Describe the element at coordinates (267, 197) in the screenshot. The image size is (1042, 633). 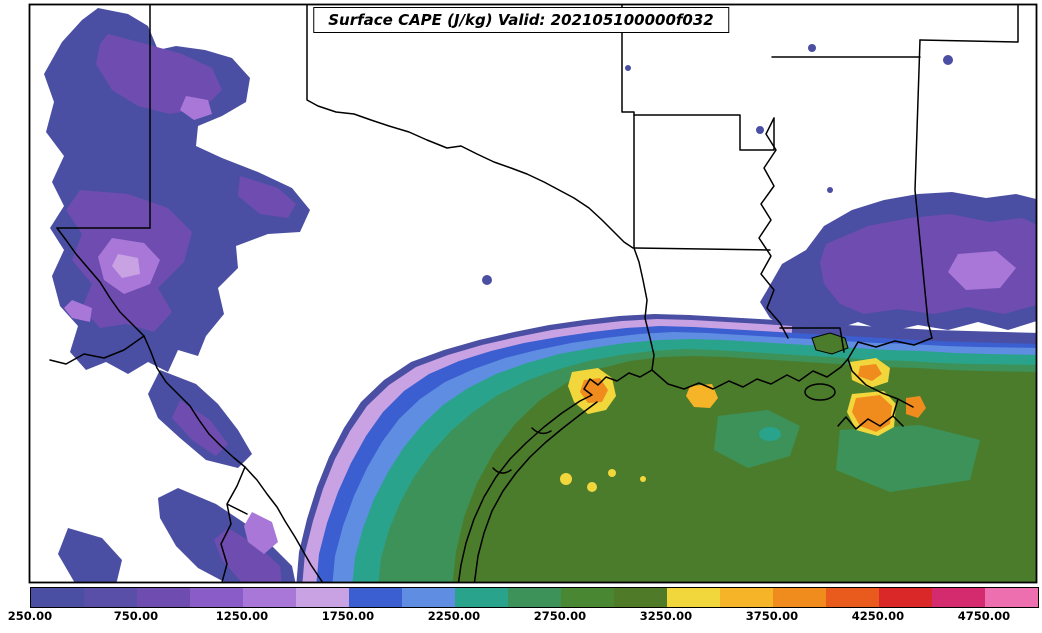
I see `cape-region-west-purple-arm` at that location.